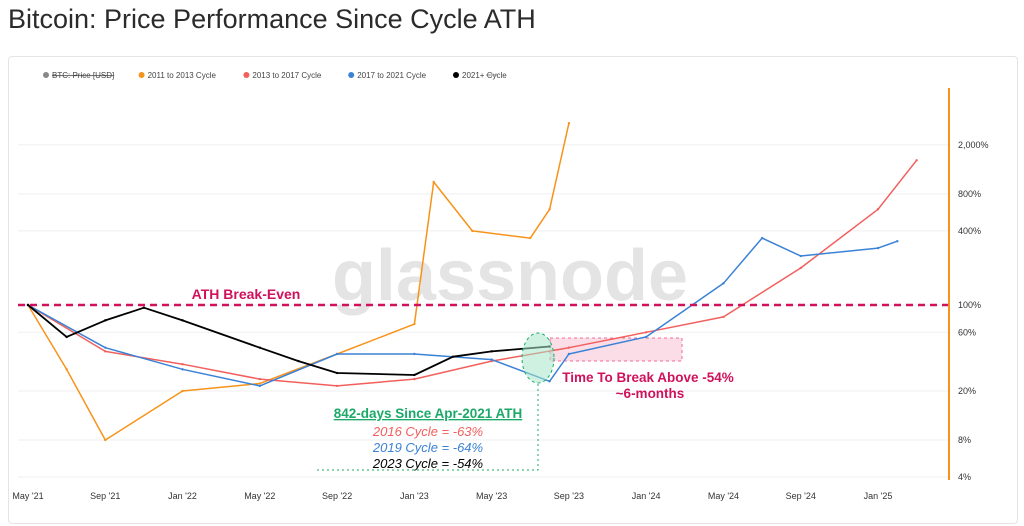 Image resolution: width=1024 pixels, height=526 pixels. What do you see at coordinates (337, 496) in the screenshot?
I see `x-tick-label: Sep '22` at bounding box center [337, 496].